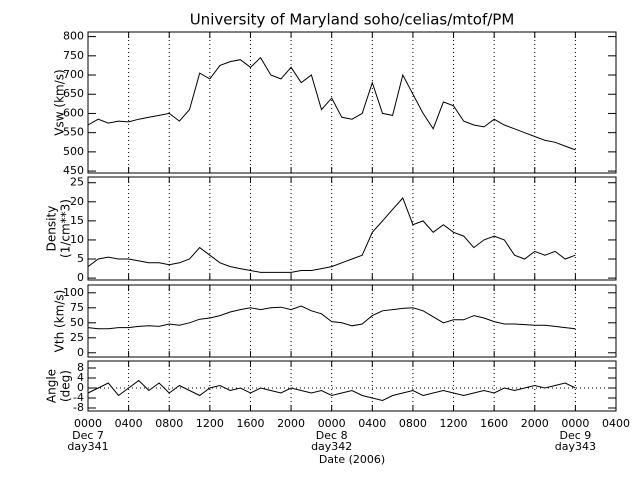  What do you see at coordinates (66, 386) in the screenshot?
I see `y-axis-label: (deg)` at bounding box center [66, 386].